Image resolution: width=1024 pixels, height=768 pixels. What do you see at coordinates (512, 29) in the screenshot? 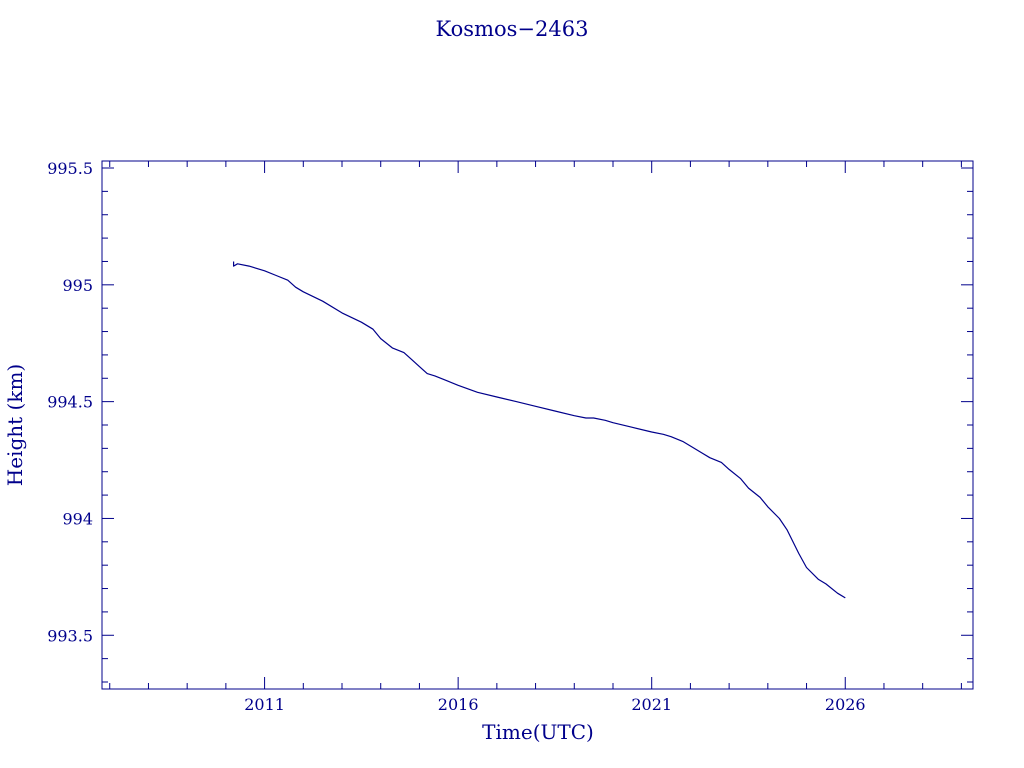
I see `chart-title: Kosmos−2463` at bounding box center [512, 29].